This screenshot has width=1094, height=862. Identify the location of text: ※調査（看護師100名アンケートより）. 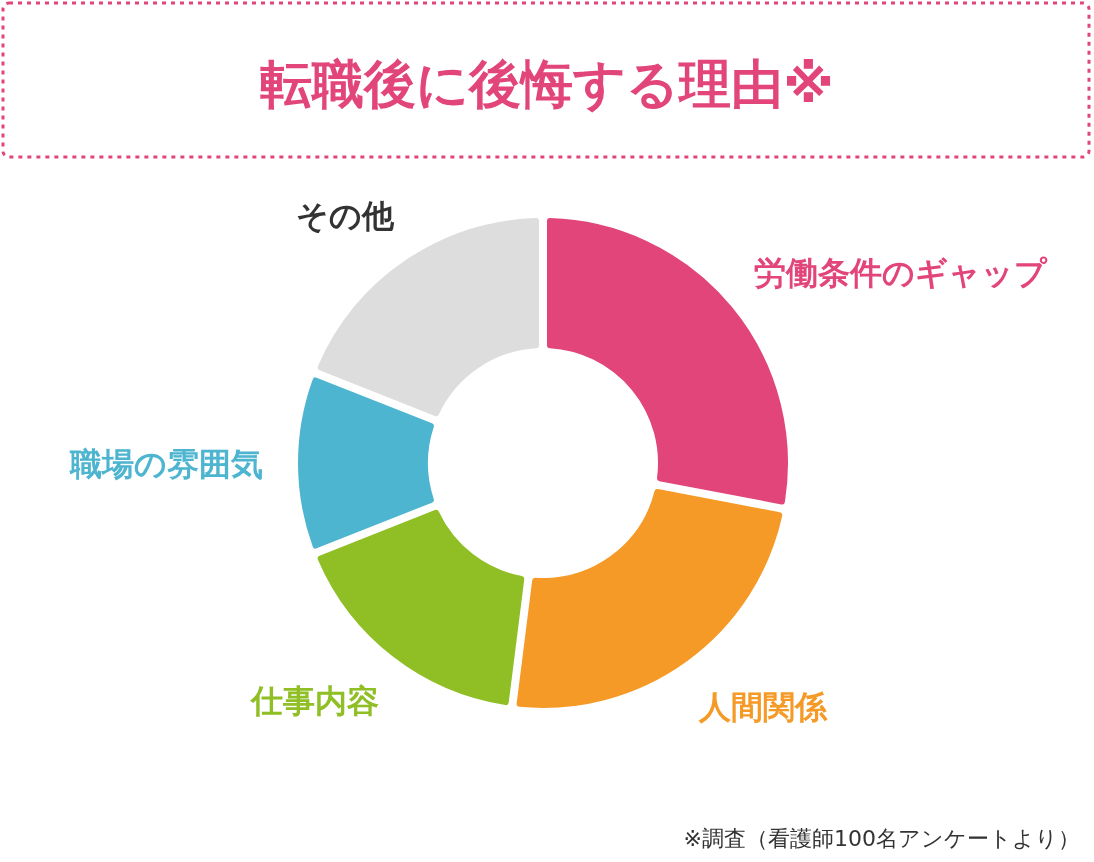
(881, 838).